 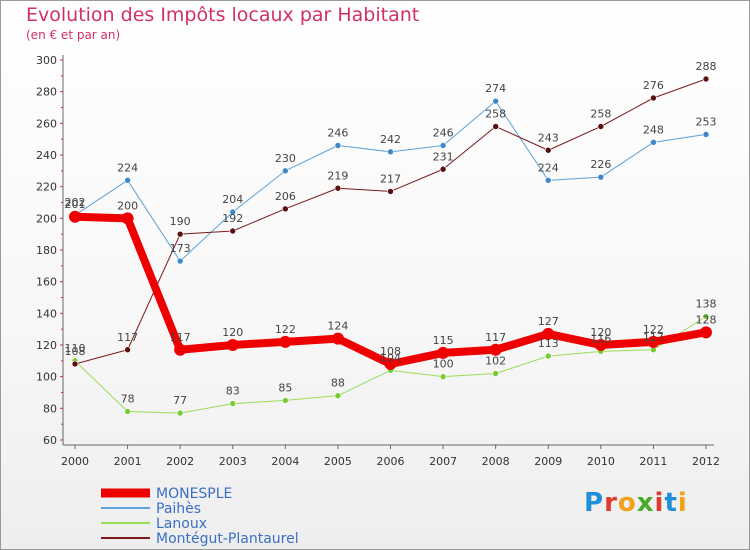 I want to click on y-tick-label: 240, so click(x=46, y=155).